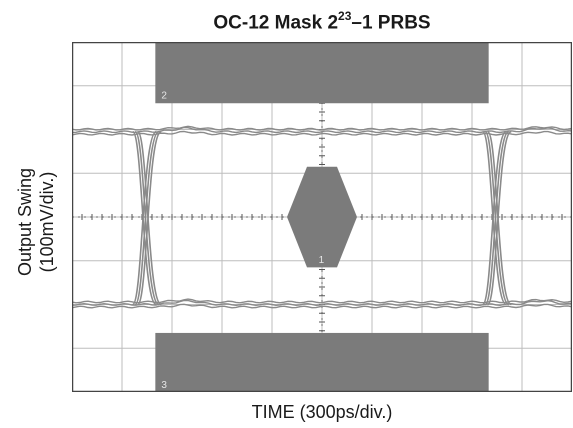 This screenshot has height=428, width=573. What do you see at coordinates (345, 16) in the screenshot?
I see `title-exponent: 23` at bounding box center [345, 16].